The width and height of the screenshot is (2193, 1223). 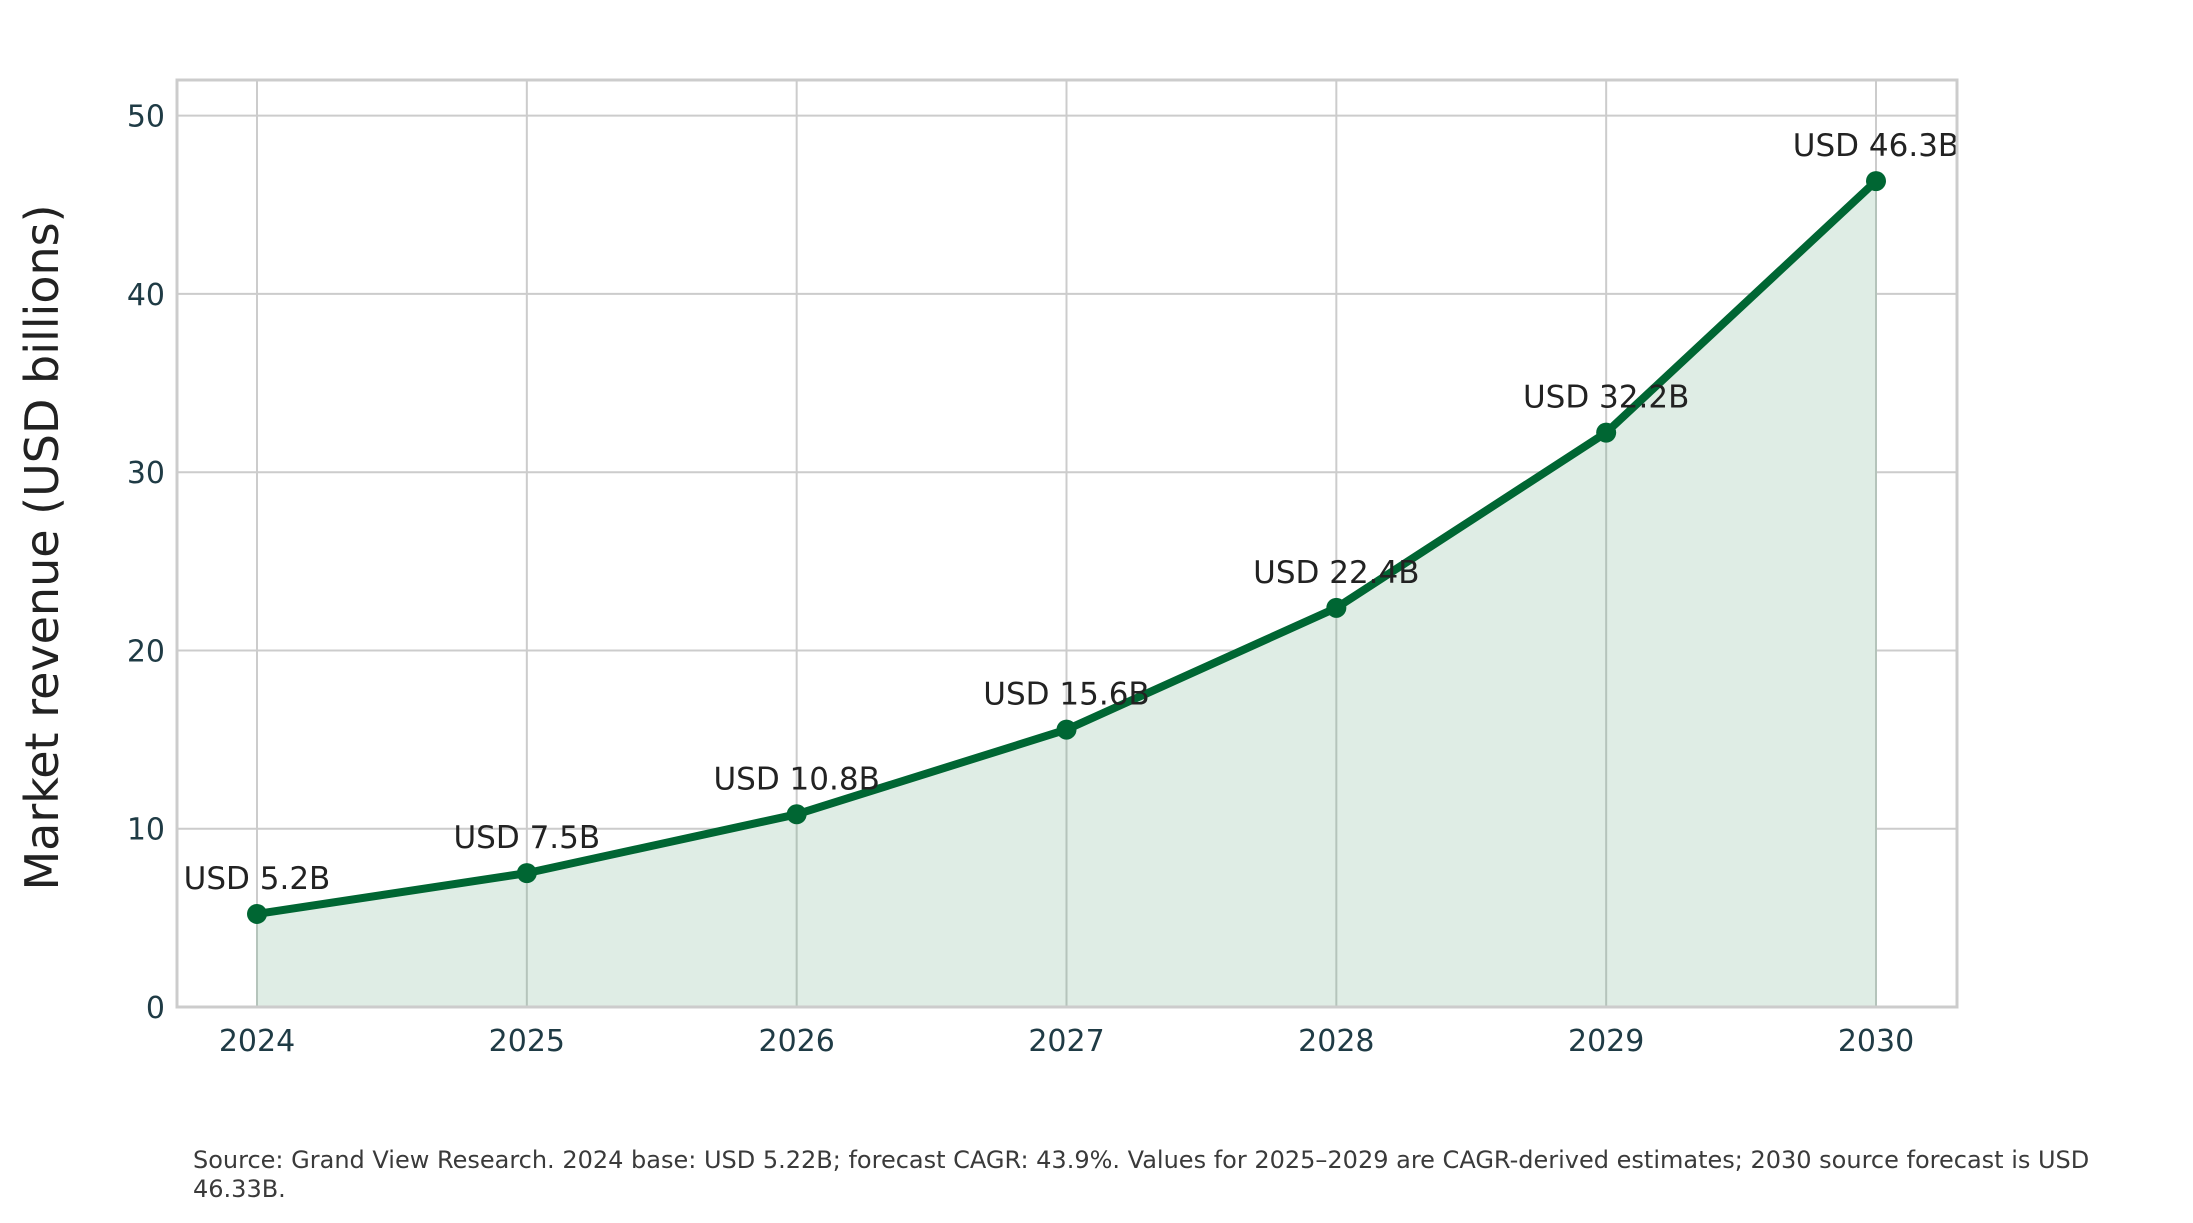 I want to click on data-point-2030, so click(x=1876, y=181).